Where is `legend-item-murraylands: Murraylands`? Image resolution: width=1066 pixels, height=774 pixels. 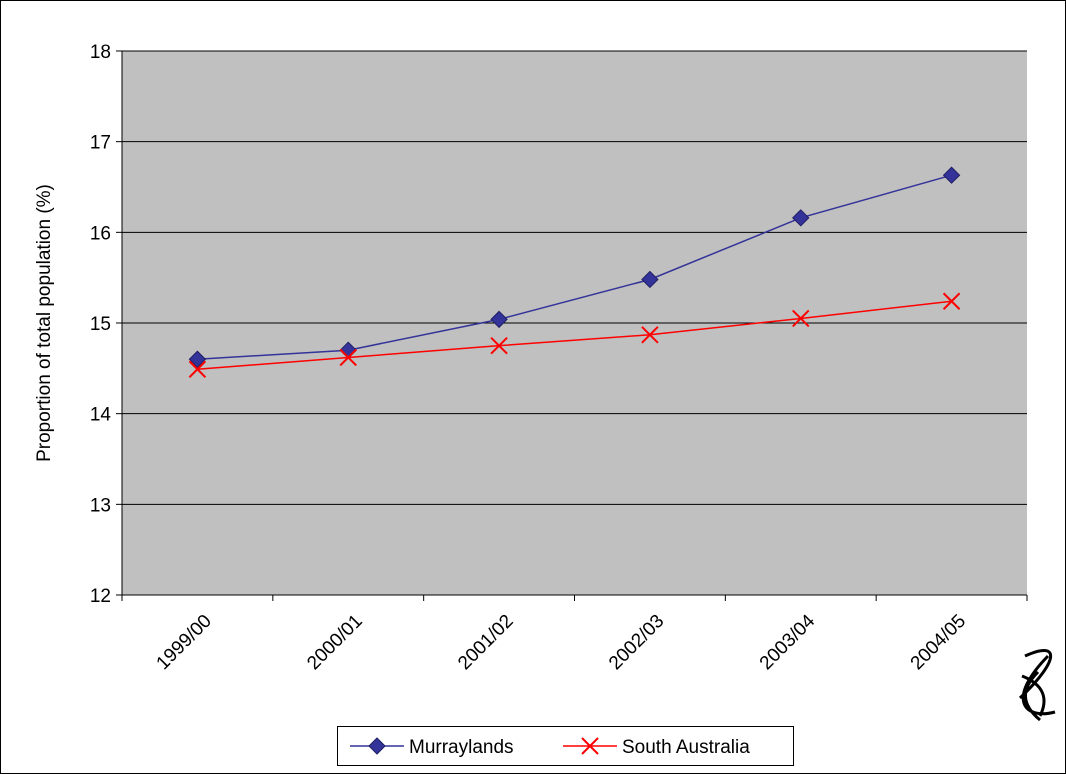 legend-item-murraylands: Murraylands is located at coordinates (432, 747).